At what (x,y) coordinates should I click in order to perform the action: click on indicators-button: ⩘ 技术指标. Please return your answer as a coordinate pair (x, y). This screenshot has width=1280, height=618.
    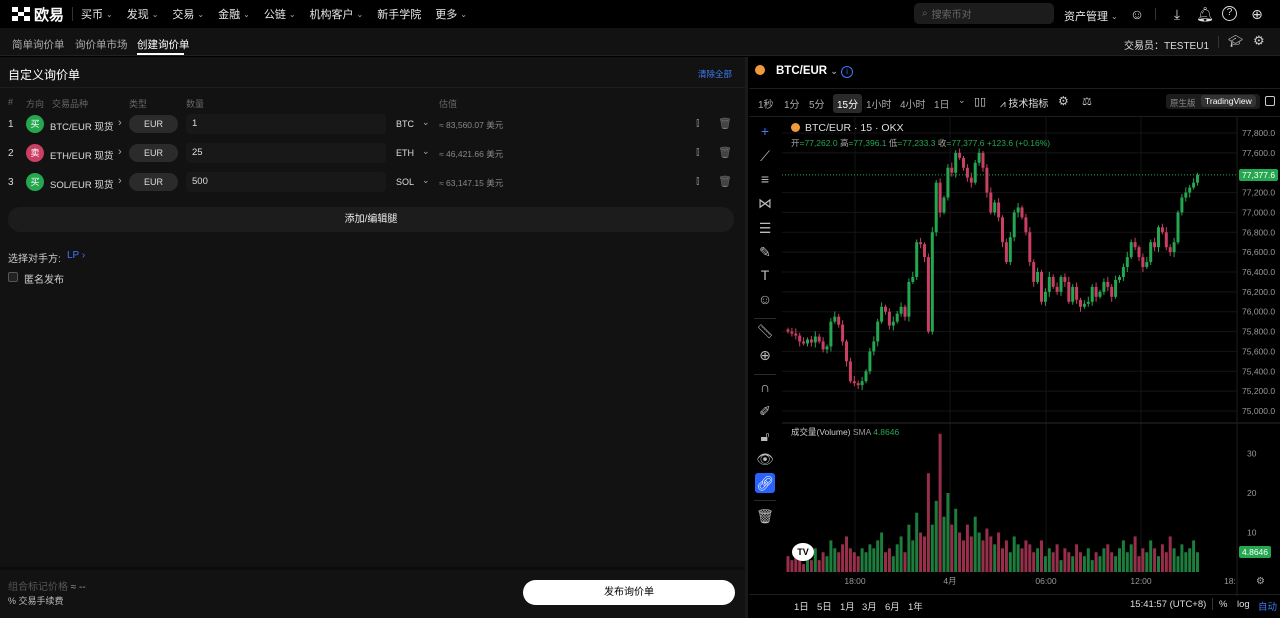
    Looking at the image, I should click on (1024, 102).